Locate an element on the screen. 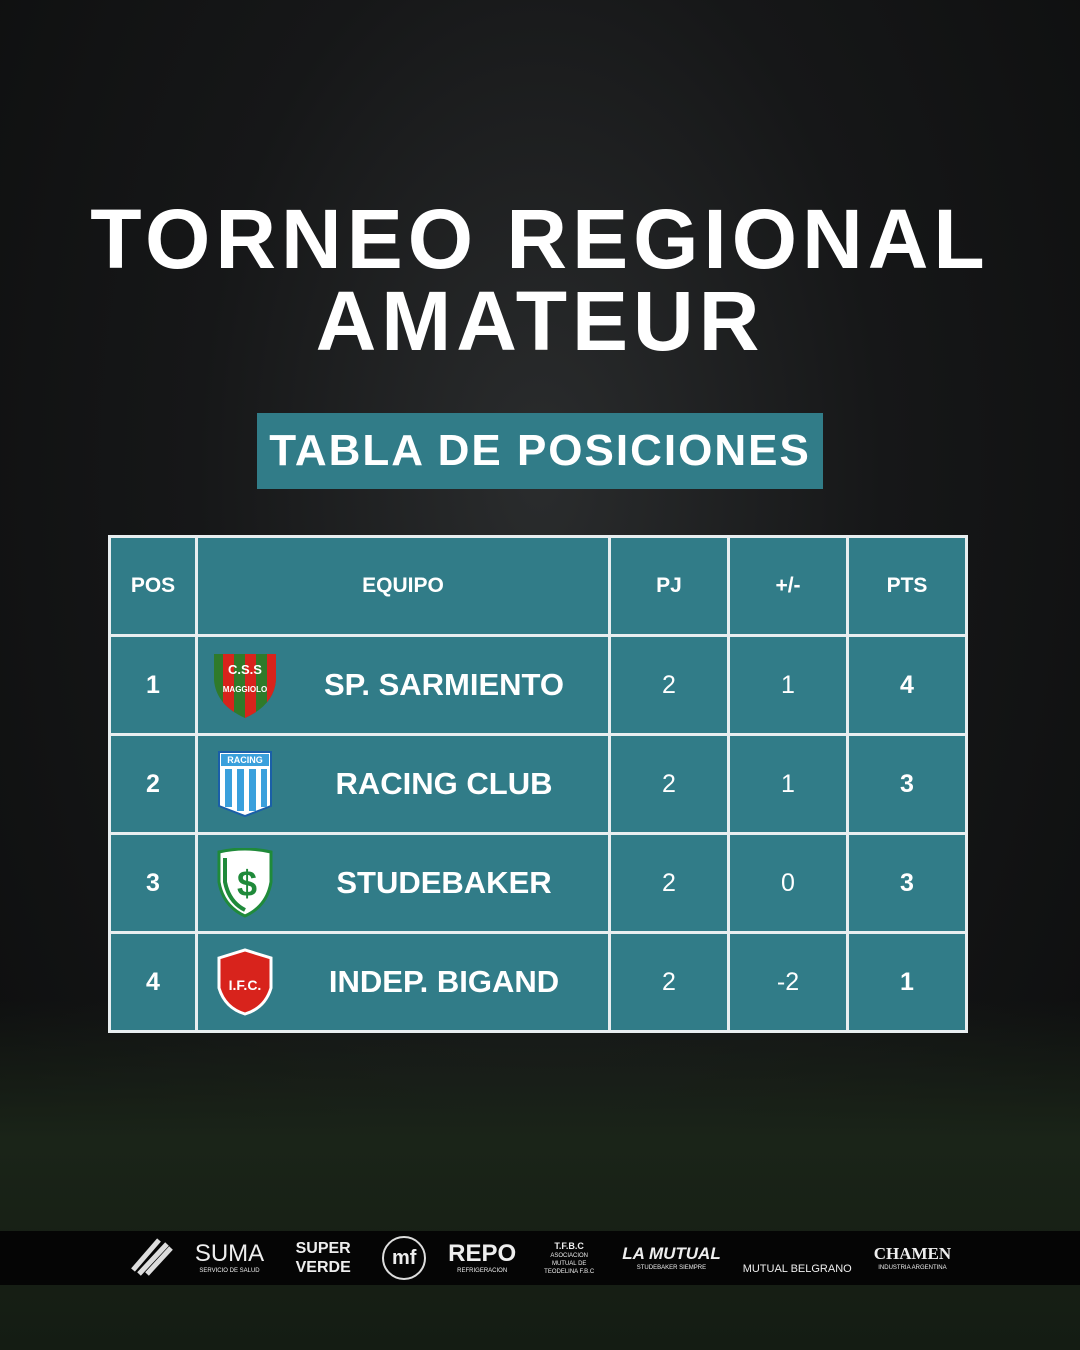  sponsor-logo-mf: mf is located at coordinates (404, 1258).